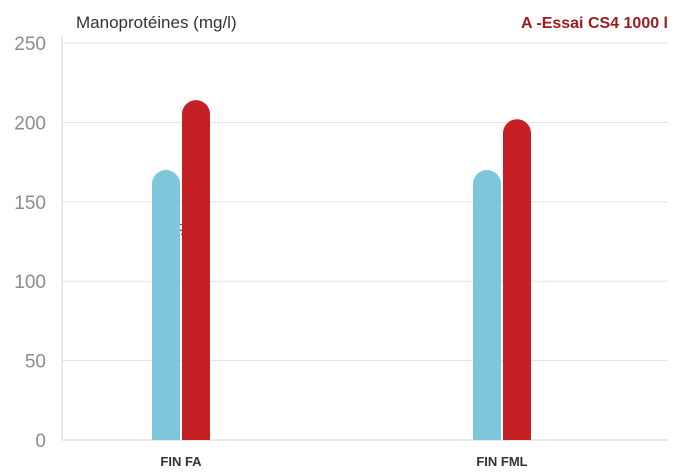 The height and width of the screenshot is (472, 681). Describe the element at coordinates (156, 22) in the screenshot. I see `y-axis-title: Manoprotéines (mg/l)` at that location.